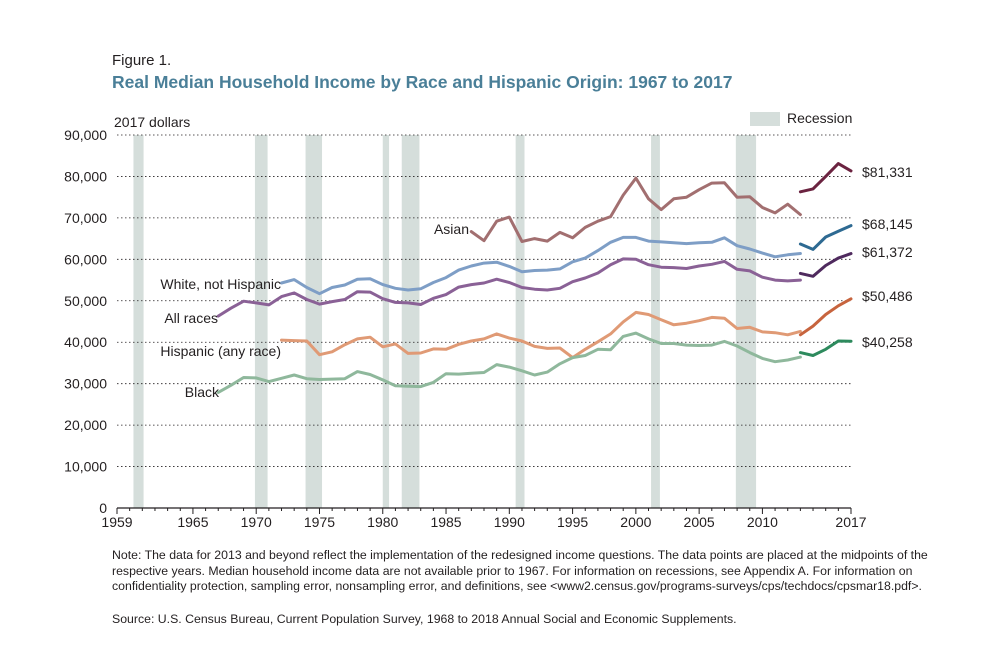  I want to click on x-tick-label: 2000, so click(635, 522).